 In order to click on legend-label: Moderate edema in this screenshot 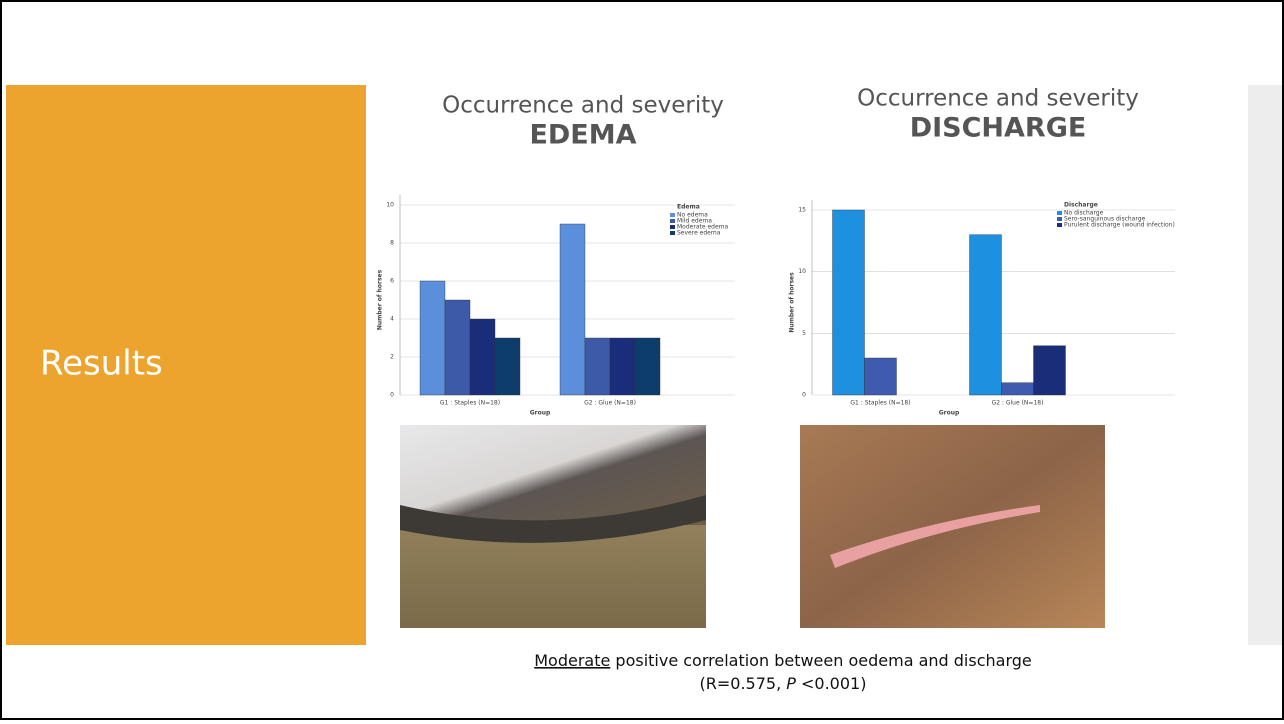, I will do `click(702, 227)`.